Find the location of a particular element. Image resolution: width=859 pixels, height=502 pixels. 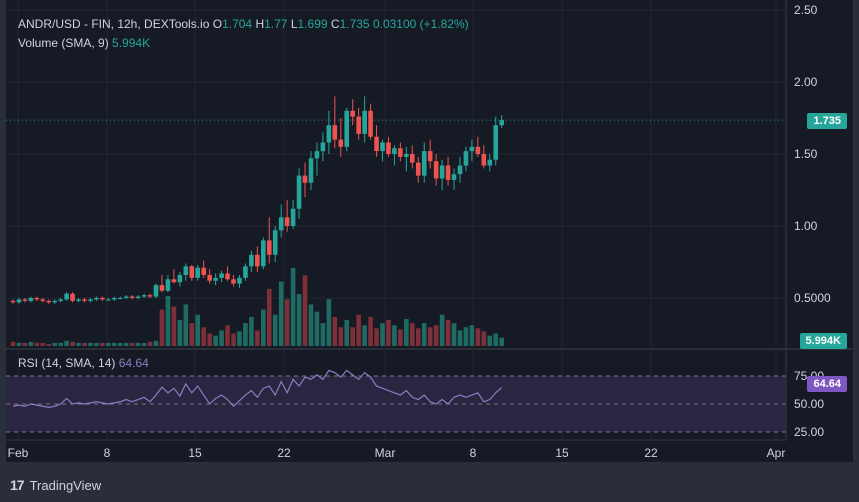

time-tick-label: 22 is located at coordinates (284, 453).